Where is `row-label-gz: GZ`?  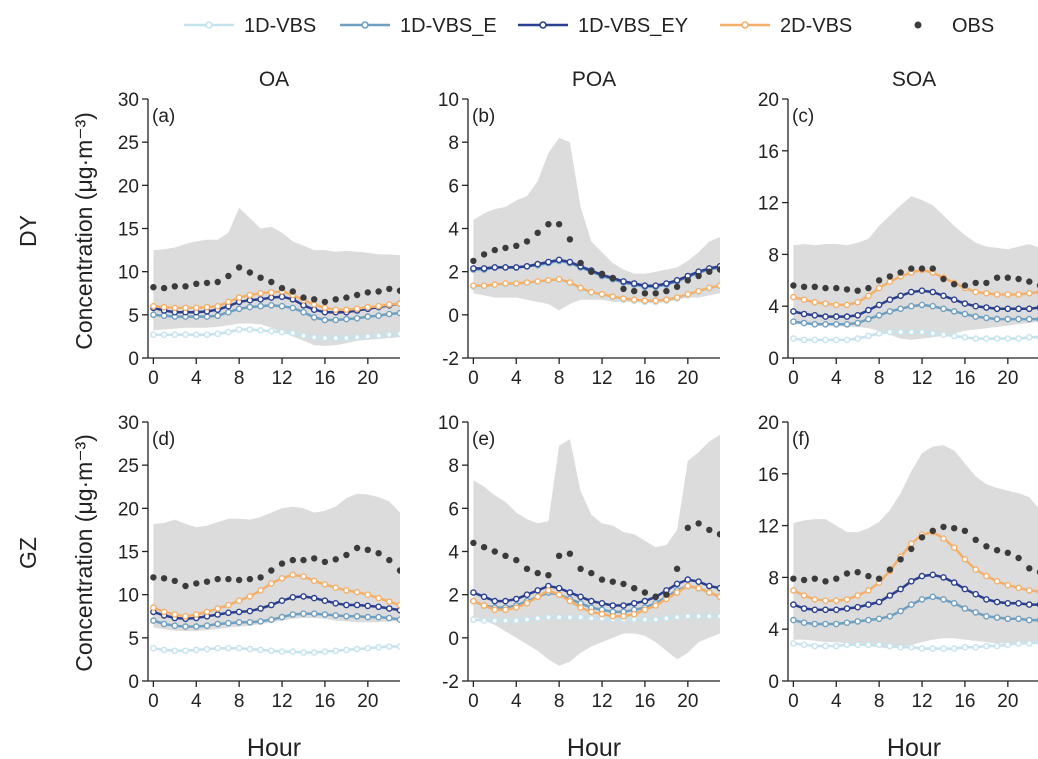 row-label-gz: GZ is located at coordinates (28, 553).